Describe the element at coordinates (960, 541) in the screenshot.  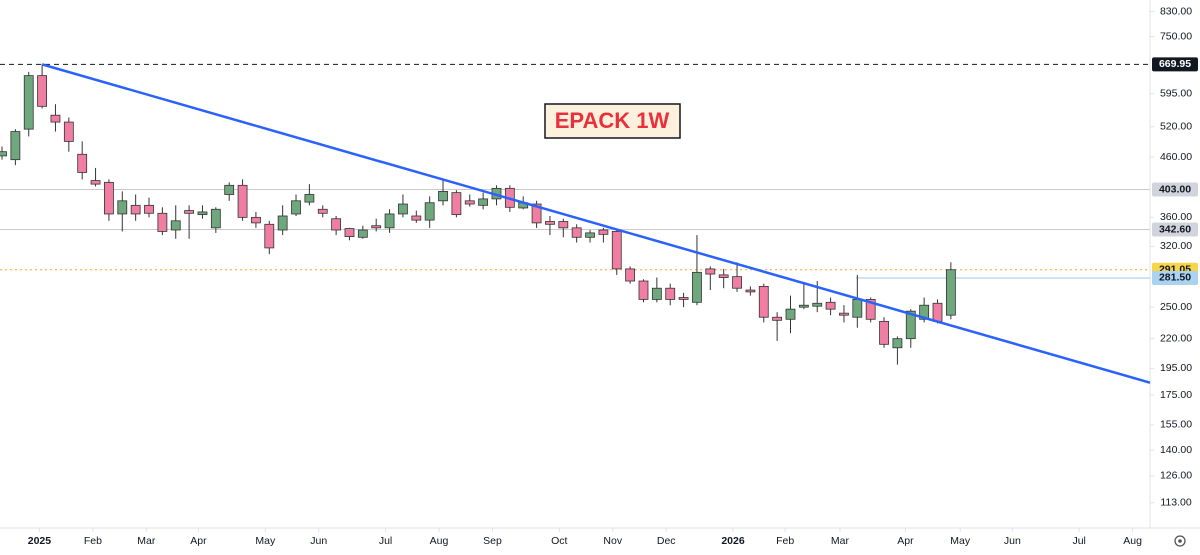
I see `x-tick-label: May` at that location.